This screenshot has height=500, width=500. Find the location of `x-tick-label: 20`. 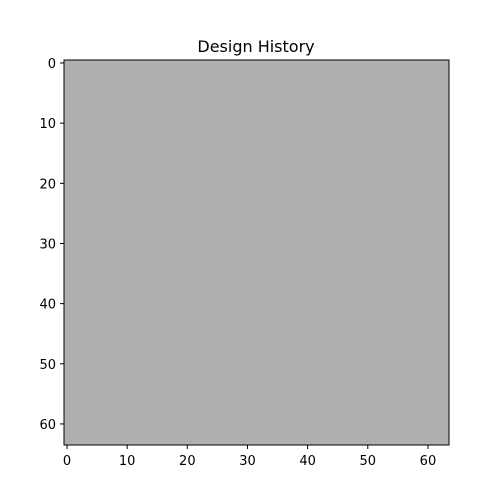

x-tick-label: 20 is located at coordinates (187, 461).